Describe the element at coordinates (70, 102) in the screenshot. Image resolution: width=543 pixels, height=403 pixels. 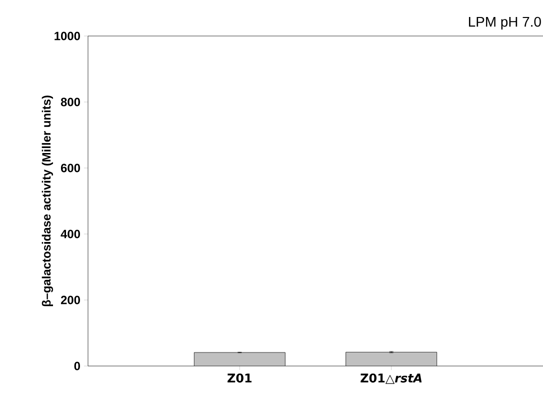
I see `y-tick-label: 800` at that location.